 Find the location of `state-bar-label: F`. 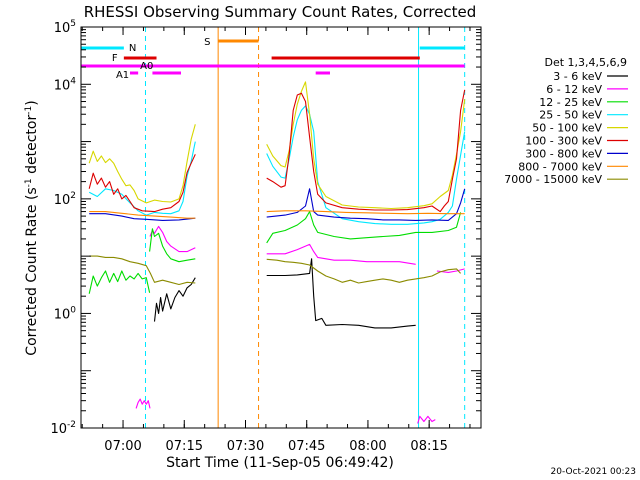

state-bar-label: F is located at coordinates (115, 58).